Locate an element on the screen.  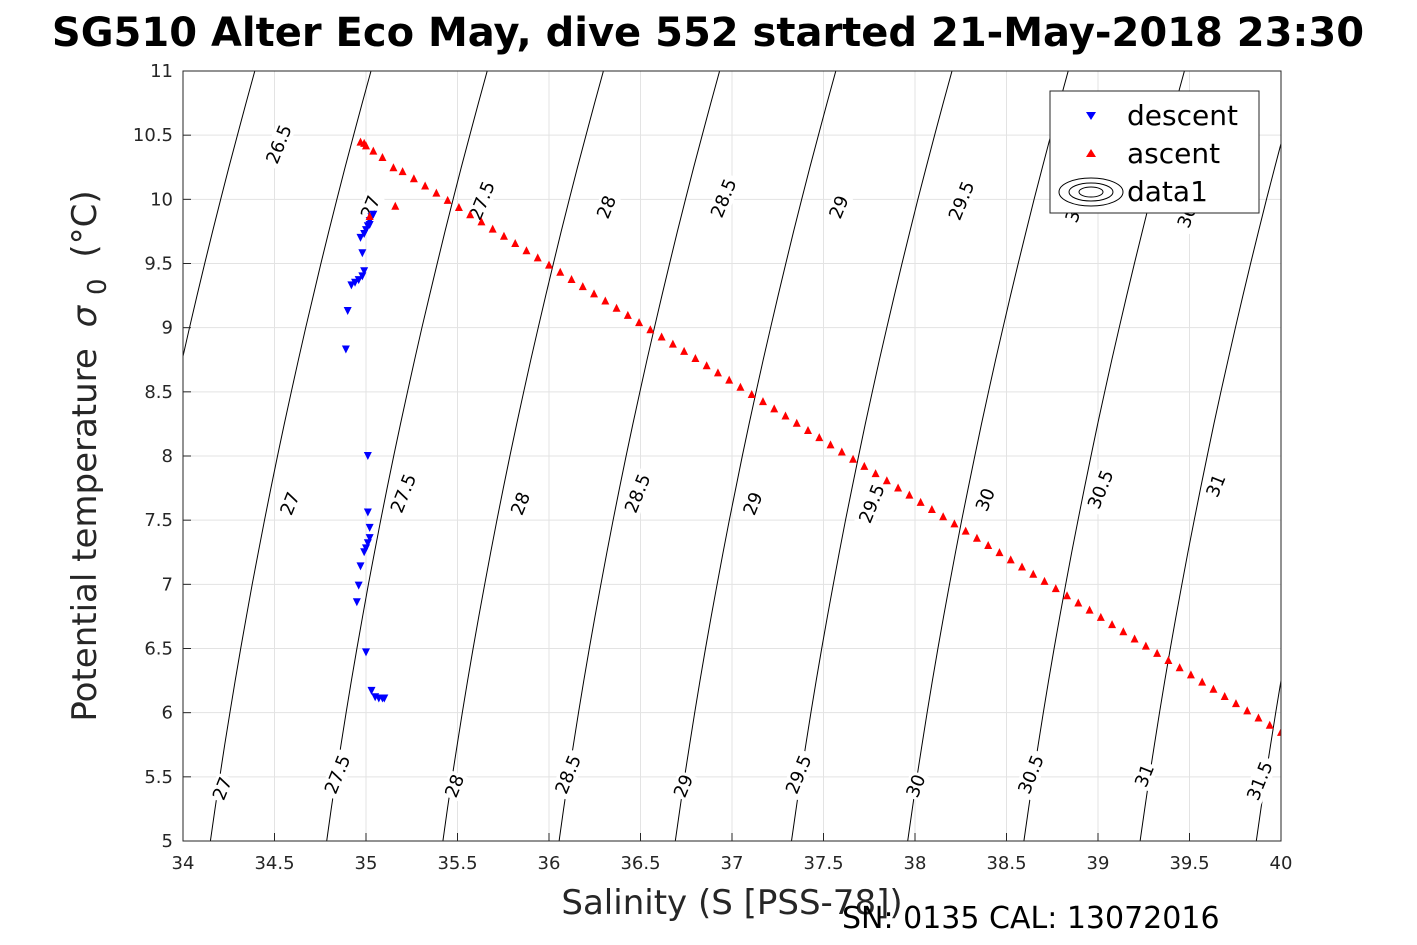
contour-label: 30 is located at coordinates (985, 499).